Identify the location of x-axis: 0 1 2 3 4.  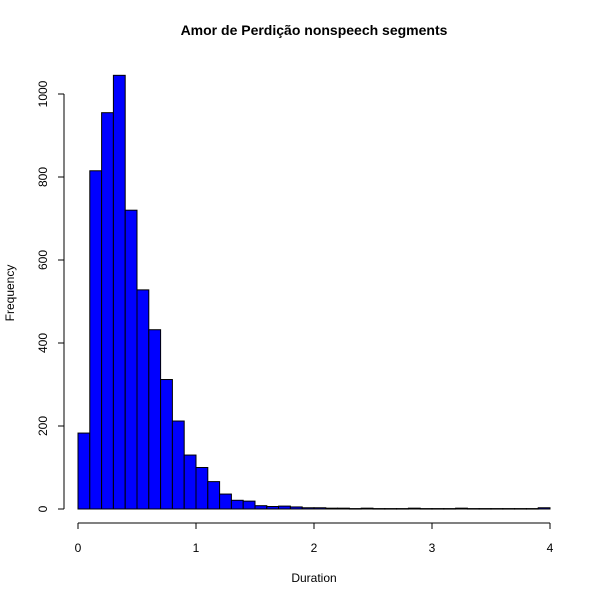
(314, 538).